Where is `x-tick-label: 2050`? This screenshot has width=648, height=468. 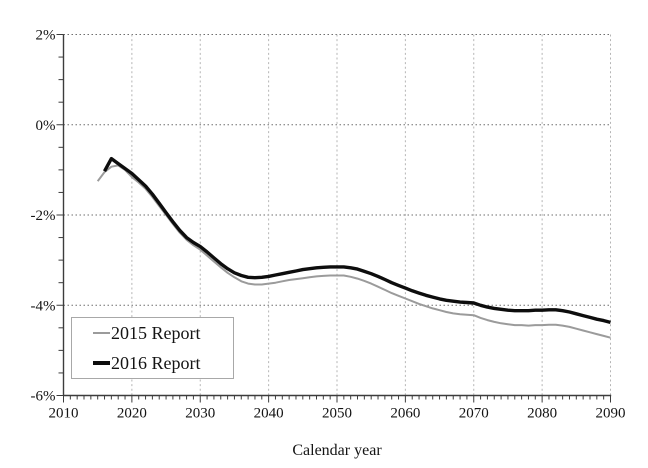
x-tick-label: 2050 is located at coordinates (337, 414).